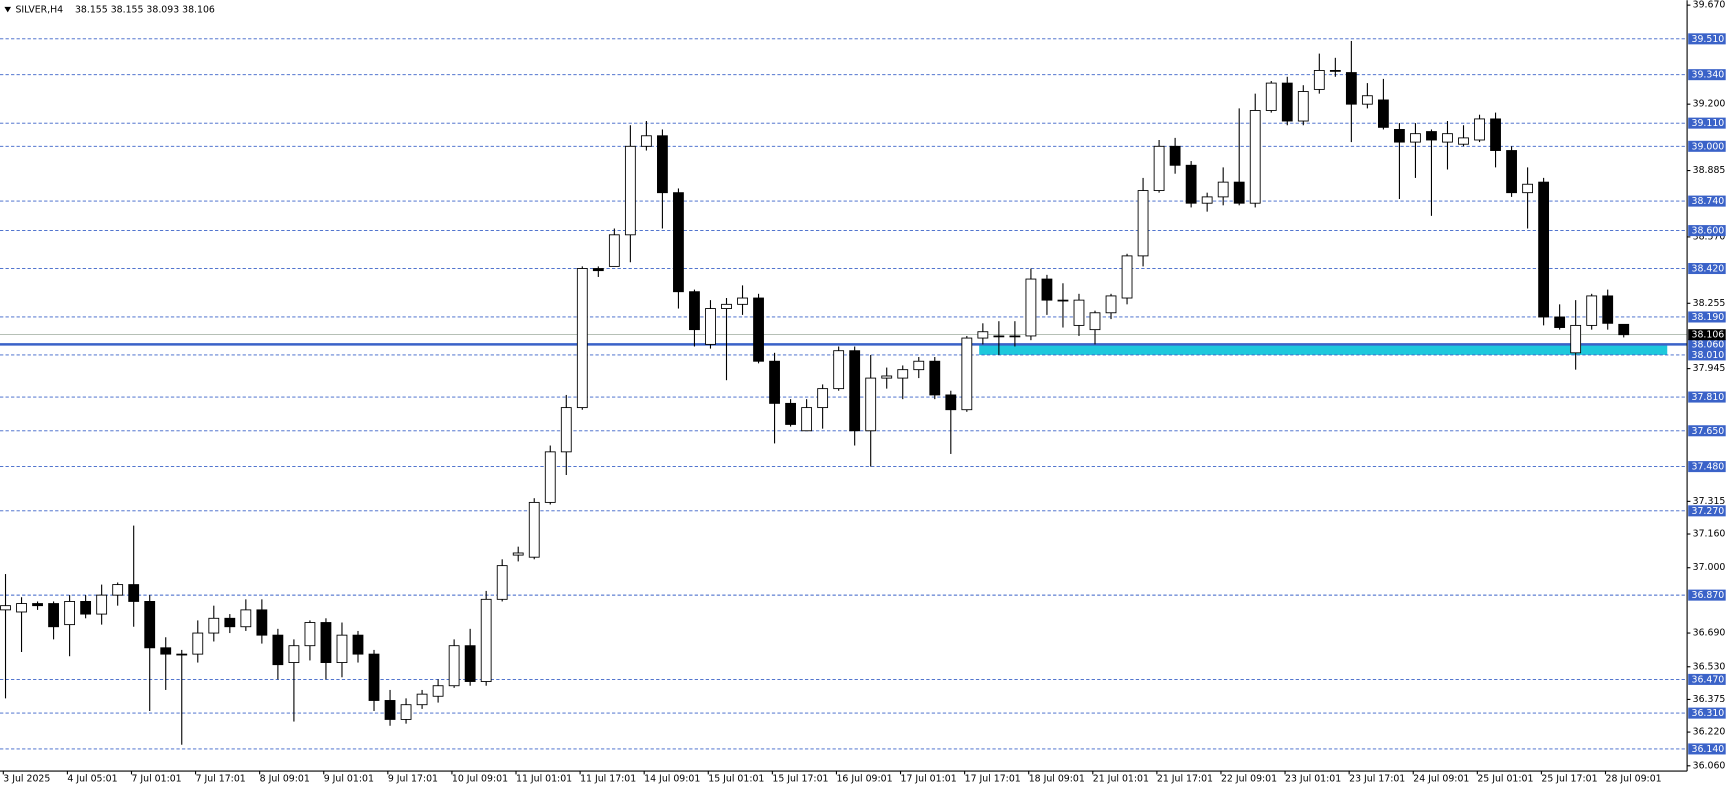 This screenshot has width=1729, height=789. I want to click on level-label: 39.340, so click(1708, 75).